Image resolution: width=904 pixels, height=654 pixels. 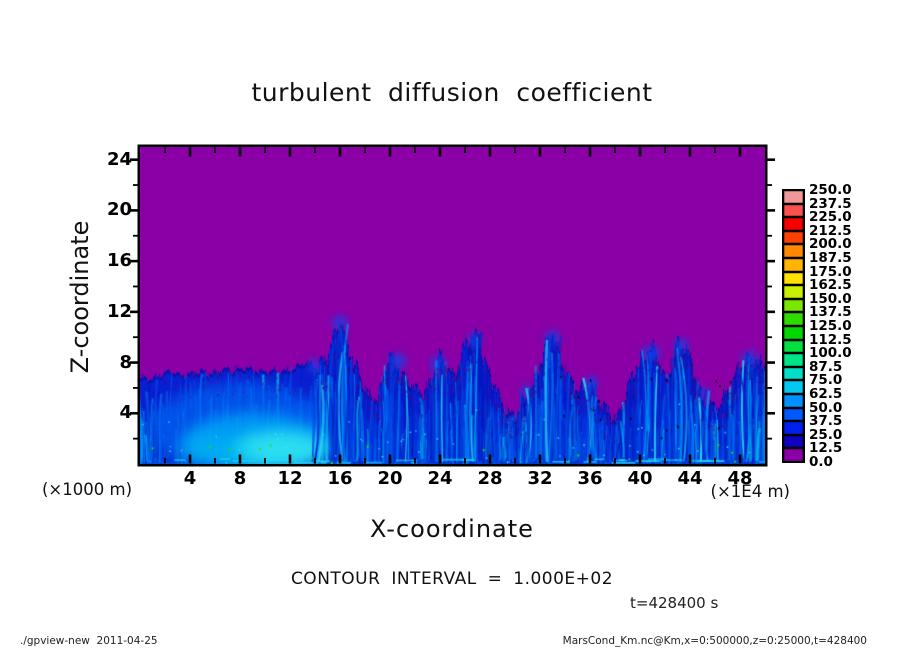 I want to click on colorbar-tick-label: 162.5, so click(x=830, y=285).